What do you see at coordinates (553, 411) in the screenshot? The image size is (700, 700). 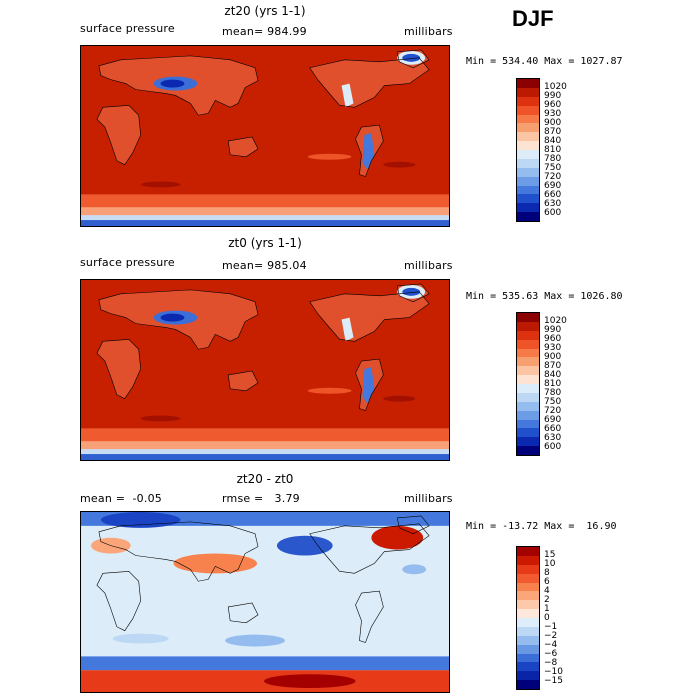 I see `colorbar-tick-label: 720` at bounding box center [553, 411].